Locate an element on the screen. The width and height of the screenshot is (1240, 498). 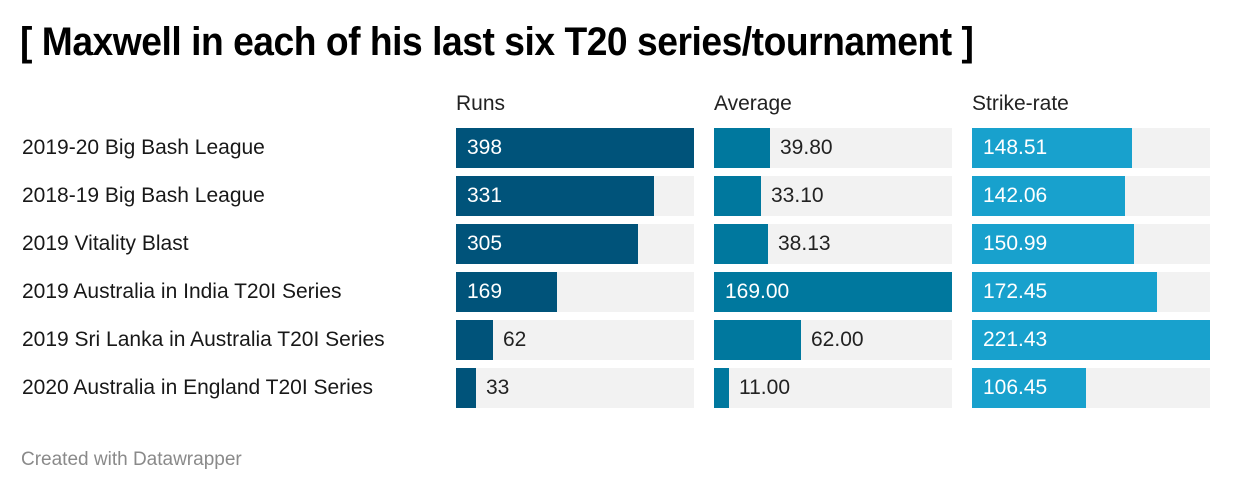
row-label: 2019 Vitality Blast is located at coordinates (105, 243).